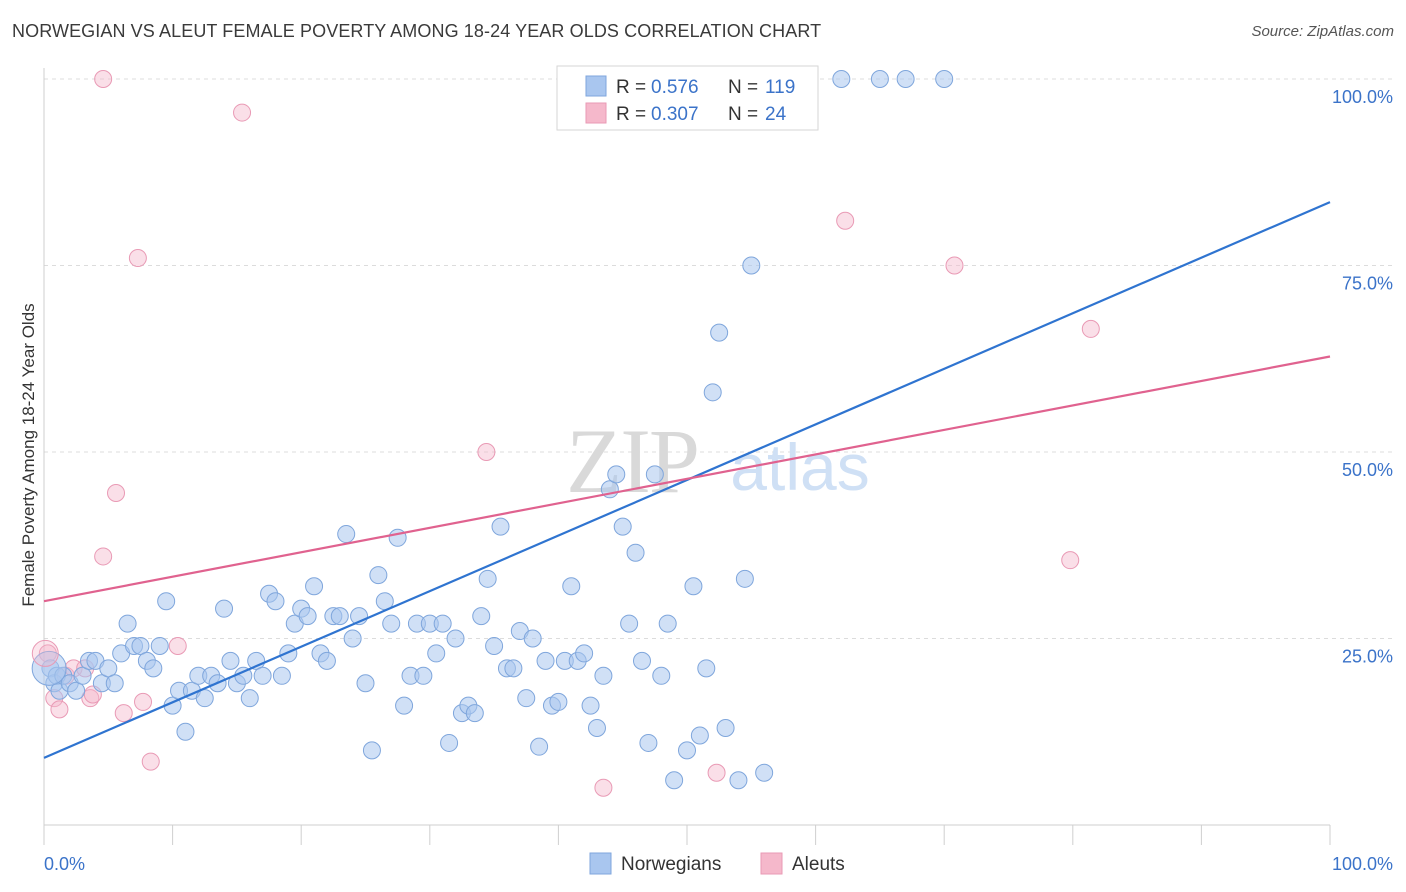 The image size is (1406, 892). I want to click on norwegians-r-label: R =, so click(631, 87).